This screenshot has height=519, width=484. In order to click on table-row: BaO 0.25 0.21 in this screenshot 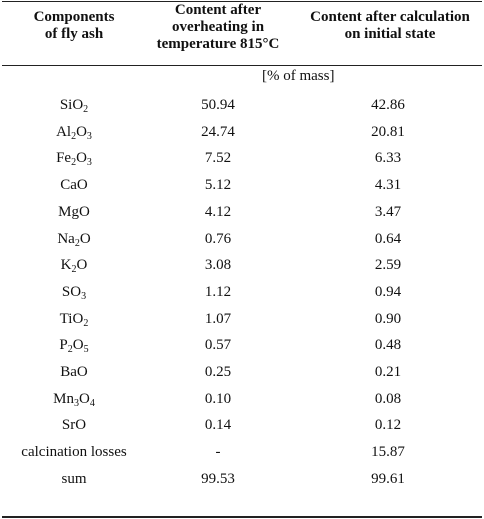, I will do `click(242, 376)`.